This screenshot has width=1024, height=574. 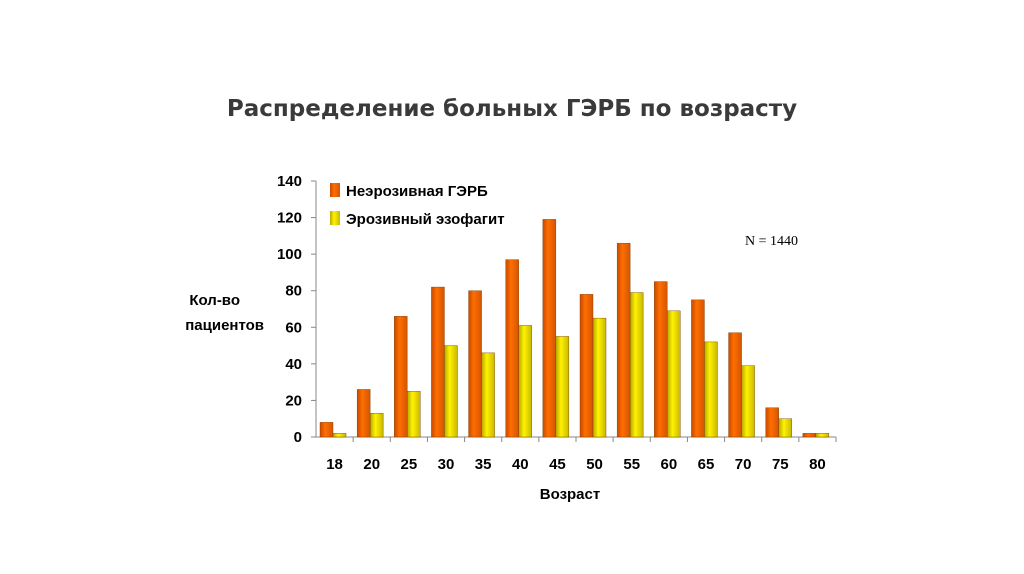 I want to click on y-tick-label: 100, so click(x=289, y=254).